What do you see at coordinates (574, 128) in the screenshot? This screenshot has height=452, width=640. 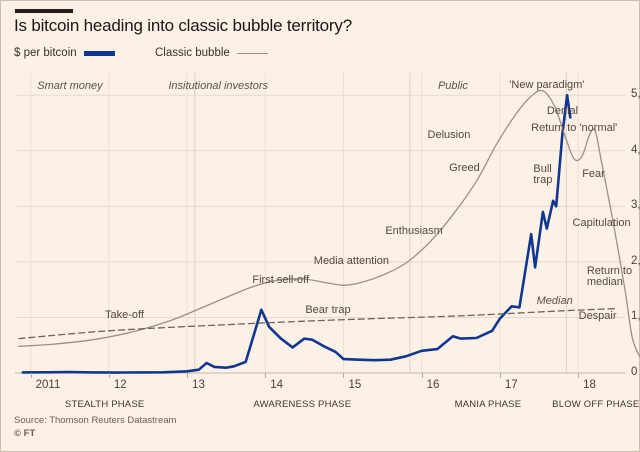 I see `annotation-label: Return to 'normal'` at bounding box center [574, 128].